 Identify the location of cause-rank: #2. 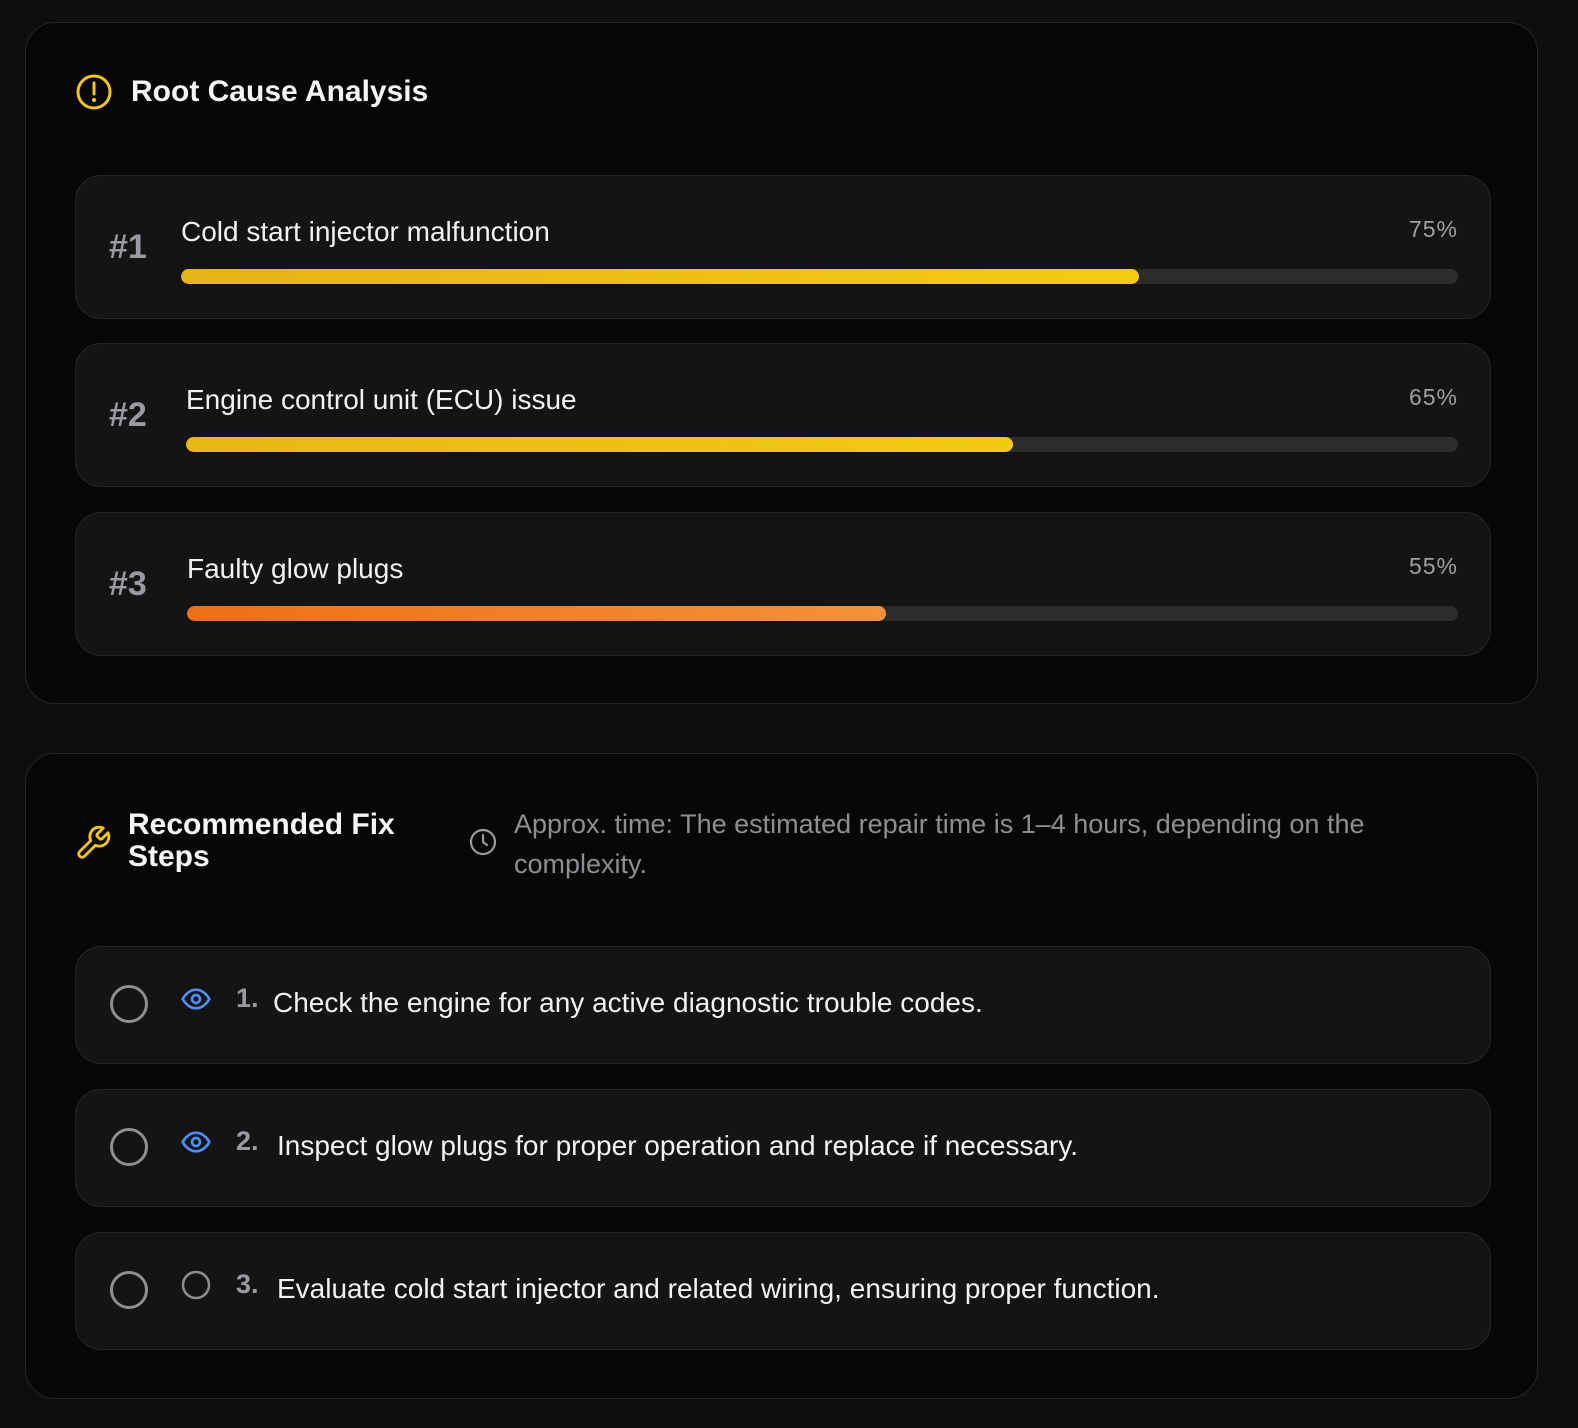
(128, 415).